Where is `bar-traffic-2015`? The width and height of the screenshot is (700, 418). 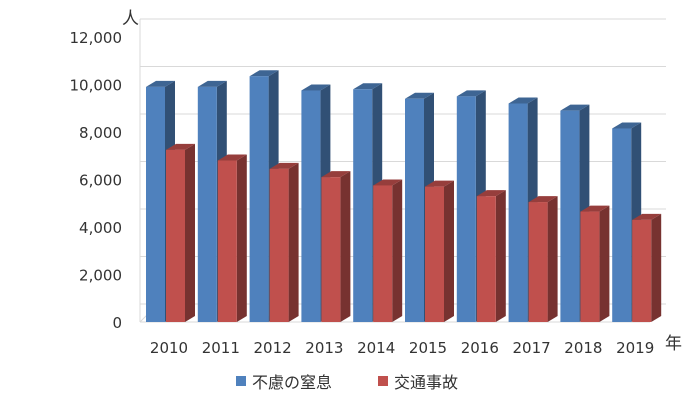 bar-traffic-2015 is located at coordinates (439, 251).